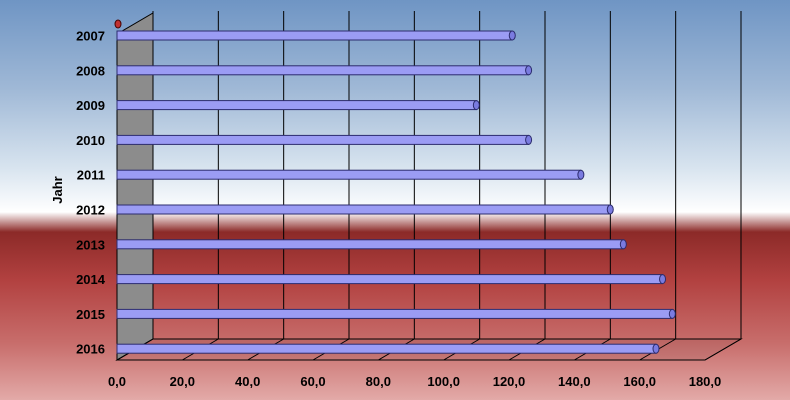 This screenshot has height=400, width=790. What do you see at coordinates (118, 24) in the screenshot?
I see `axis-marker` at bounding box center [118, 24].